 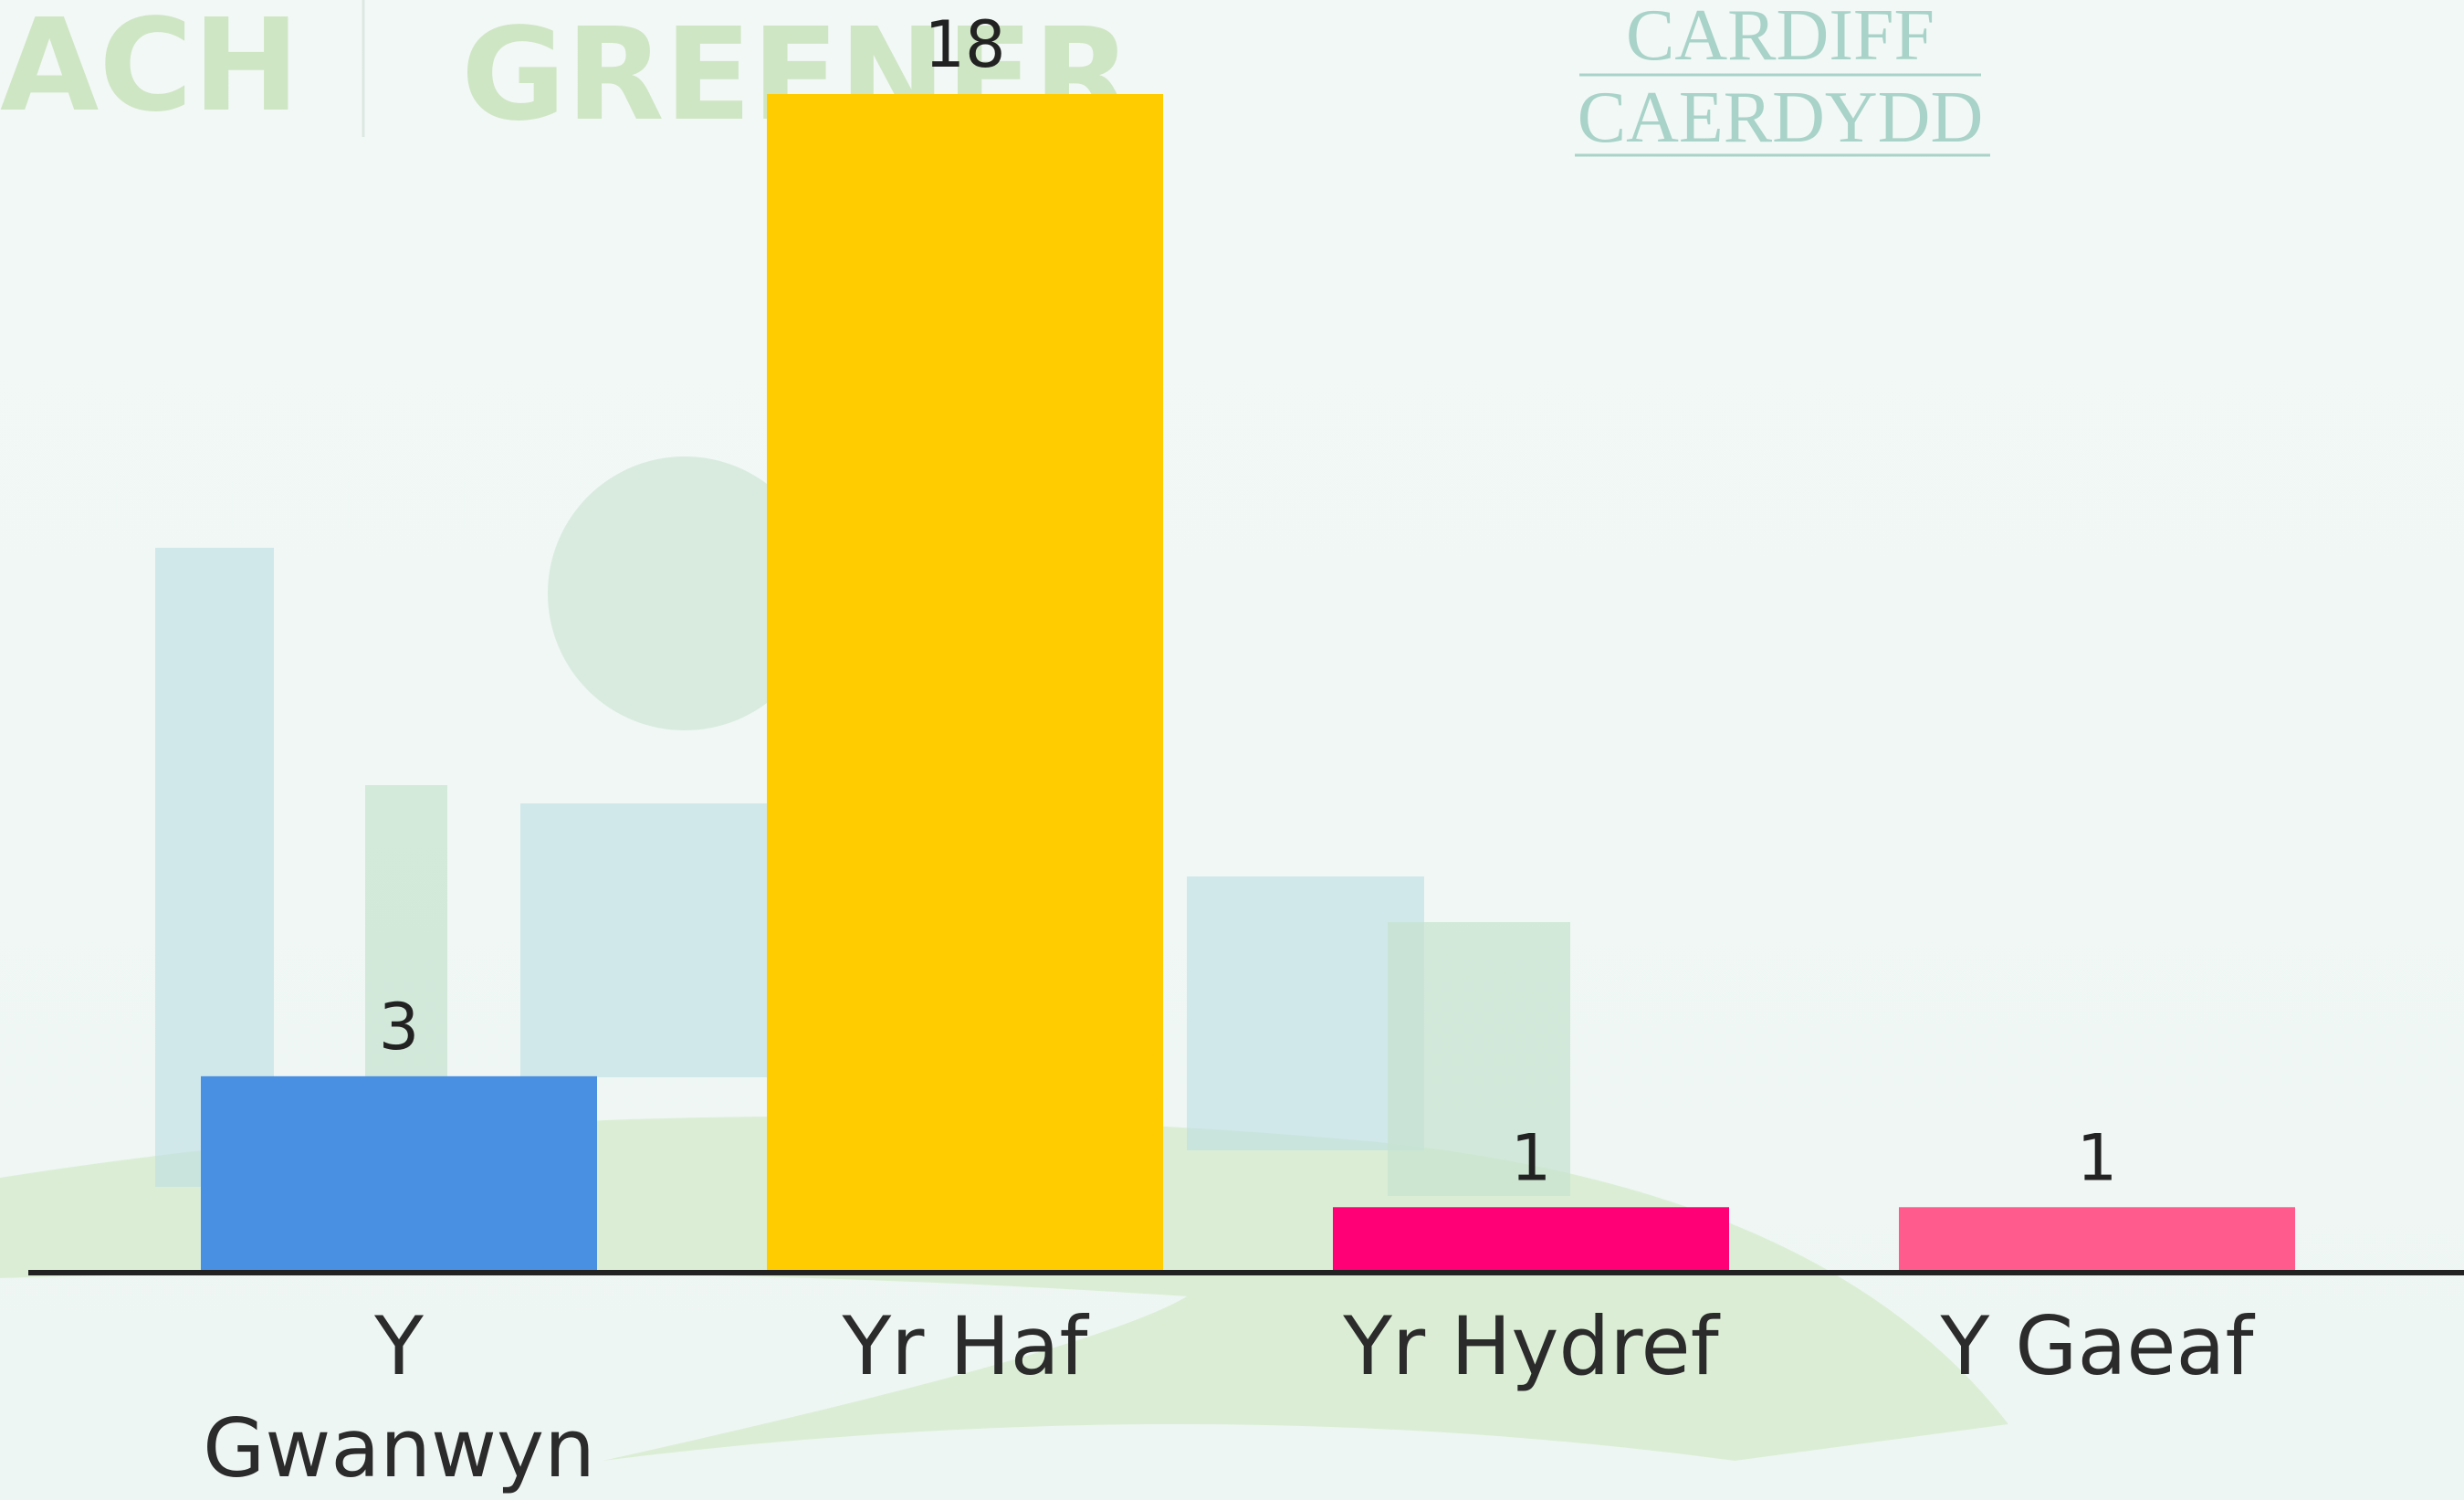 What do you see at coordinates (1780, 118) in the screenshot?
I see `bg-text: CAERDYDD` at bounding box center [1780, 118].